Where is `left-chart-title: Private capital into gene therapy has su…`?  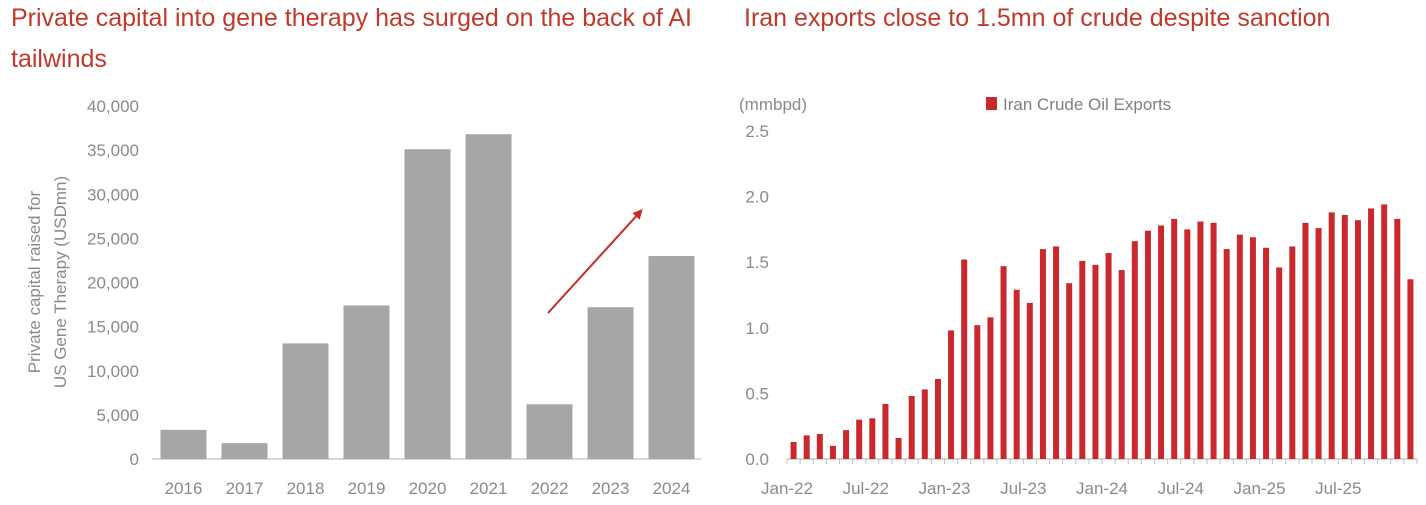
left-chart-title: Private capital into gene therapy has su… is located at coordinates (351, 38).